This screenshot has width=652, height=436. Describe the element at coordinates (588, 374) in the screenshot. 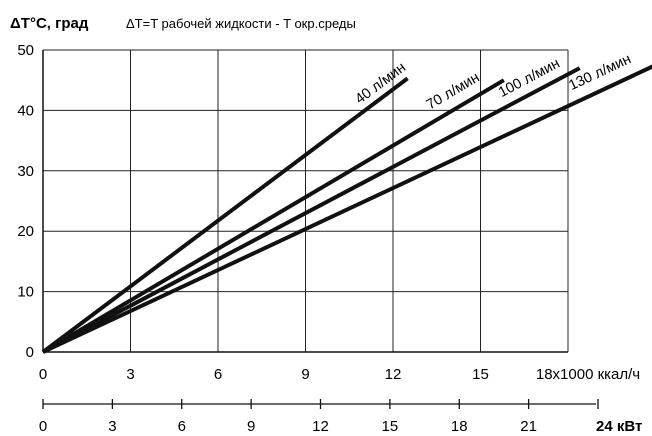

I see `x-tick-label: 18x1000 ккал/ч` at that location.